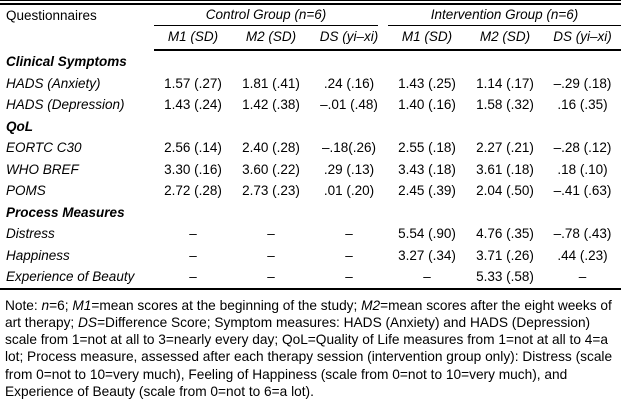  Describe the element at coordinates (427, 234) in the screenshot. I see `cell-value: 5.54 (.90)` at that location.